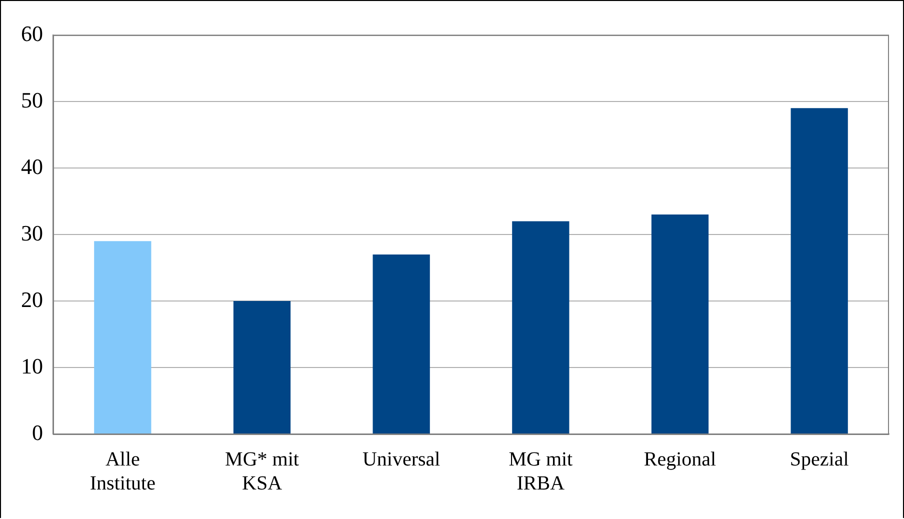 Image resolution: width=904 pixels, height=519 pixels. Describe the element at coordinates (401, 459) in the screenshot. I see `x-tick-label: Universal` at that location.